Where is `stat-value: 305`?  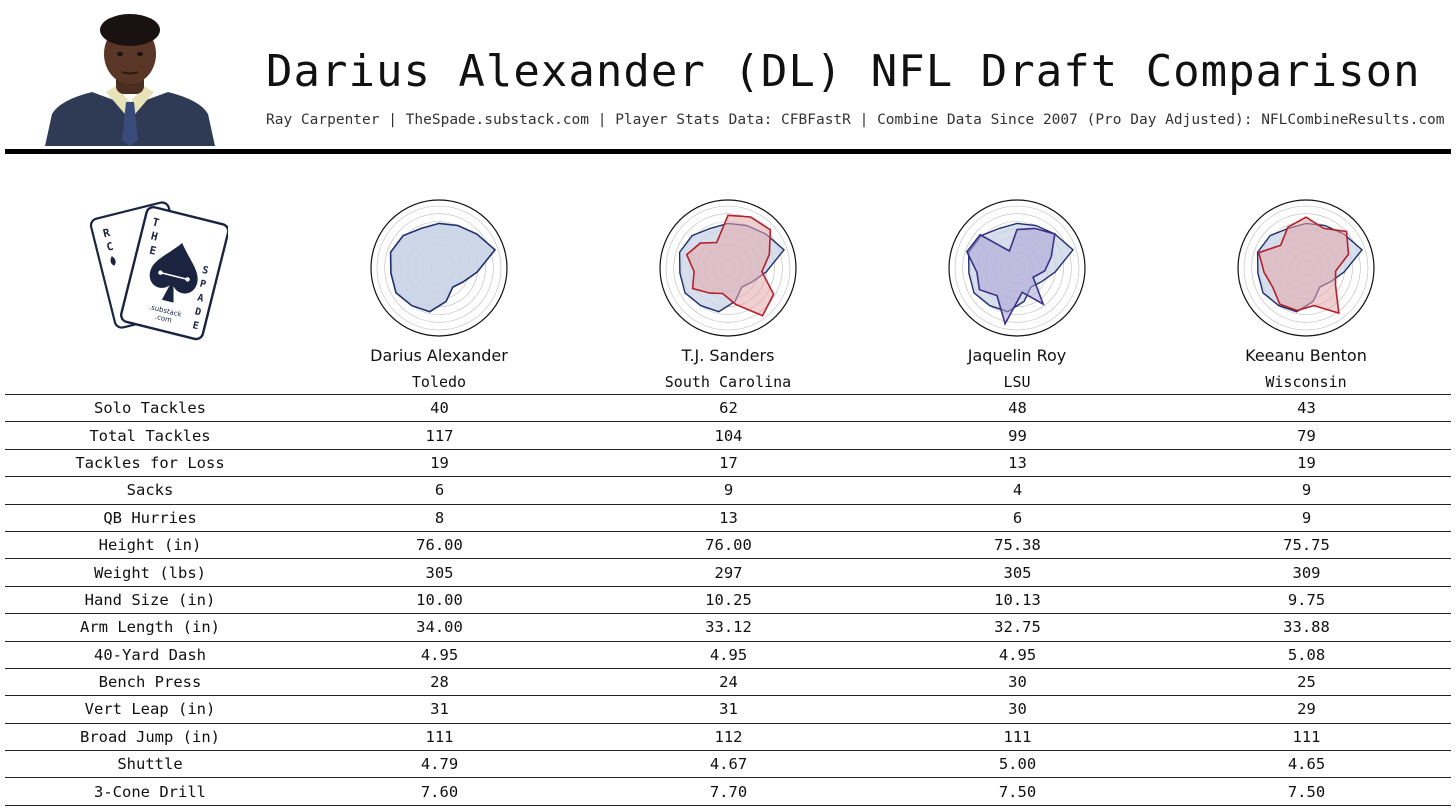 stat-value: 305 is located at coordinates (439, 572).